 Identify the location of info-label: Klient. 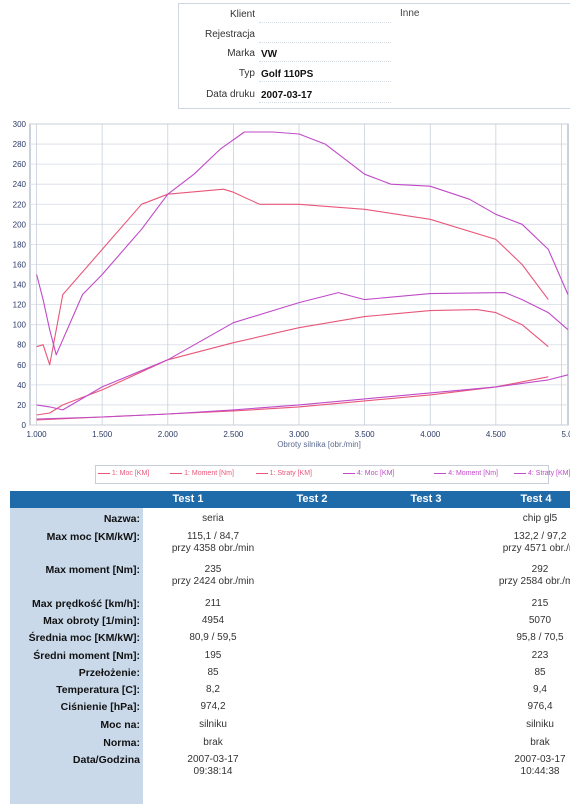
(242, 14).